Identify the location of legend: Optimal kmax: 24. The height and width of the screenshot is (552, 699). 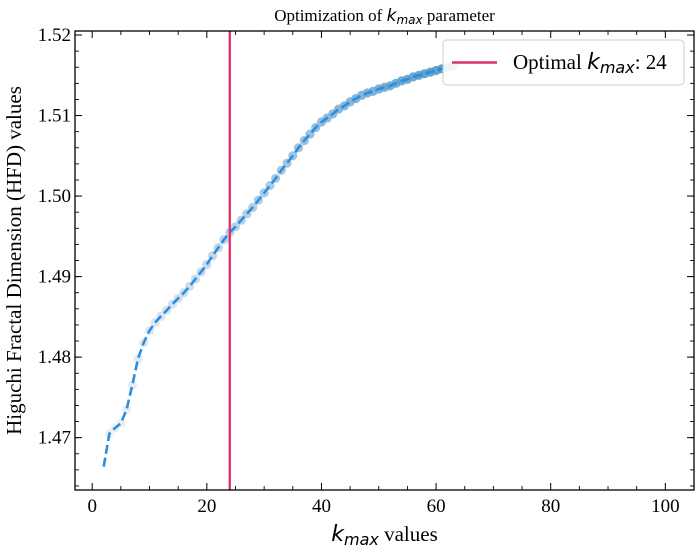
(563, 62).